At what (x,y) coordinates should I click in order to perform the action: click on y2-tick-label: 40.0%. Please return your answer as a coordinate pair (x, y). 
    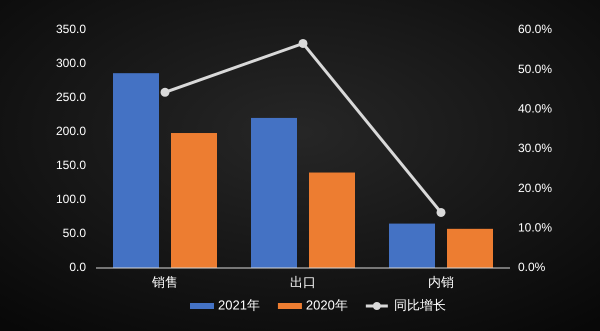
    Looking at the image, I should click on (535, 109).